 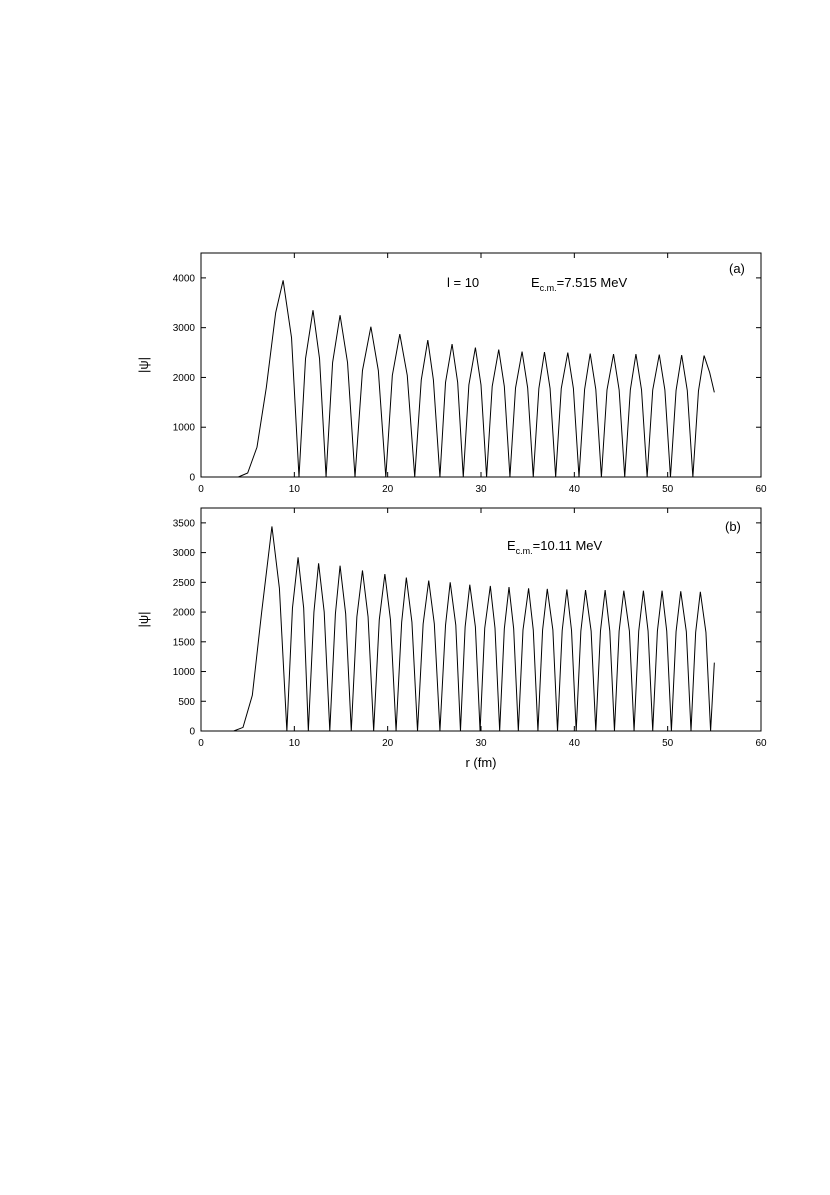 What do you see at coordinates (463, 282) in the screenshot?
I see `annotation: l = 10` at bounding box center [463, 282].